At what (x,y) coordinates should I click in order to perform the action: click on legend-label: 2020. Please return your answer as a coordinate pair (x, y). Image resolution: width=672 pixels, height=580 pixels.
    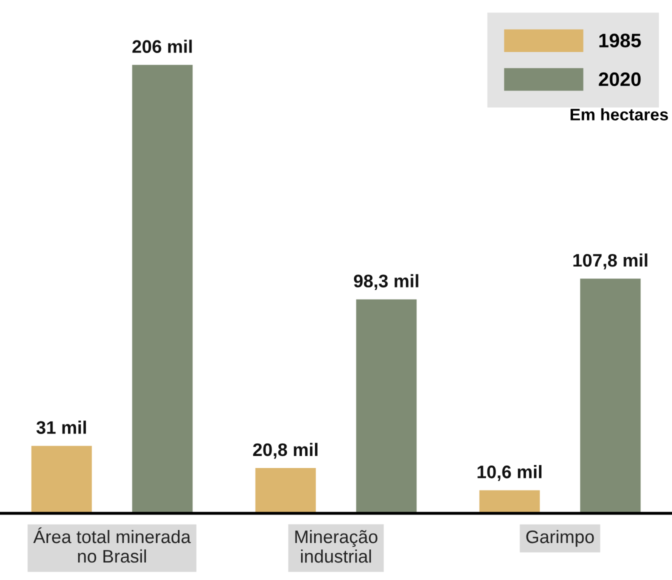
    Looking at the image, I should click on (619, 79).